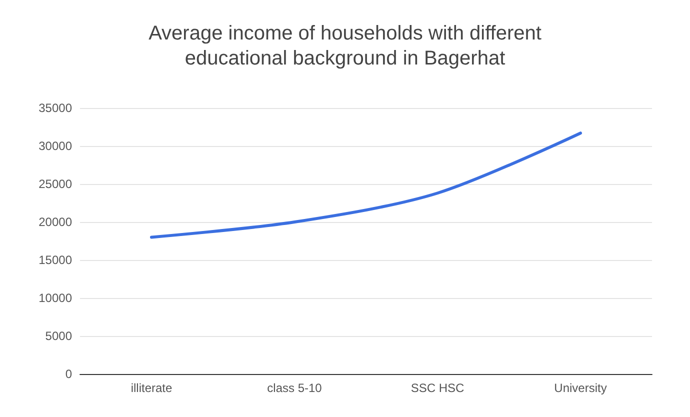 Image resolution: width=690 pixels, height=417 pixels. Describe the element at coordinates (55, 146) in the screenshot. I see `y-tick-label: 30000` at that location.